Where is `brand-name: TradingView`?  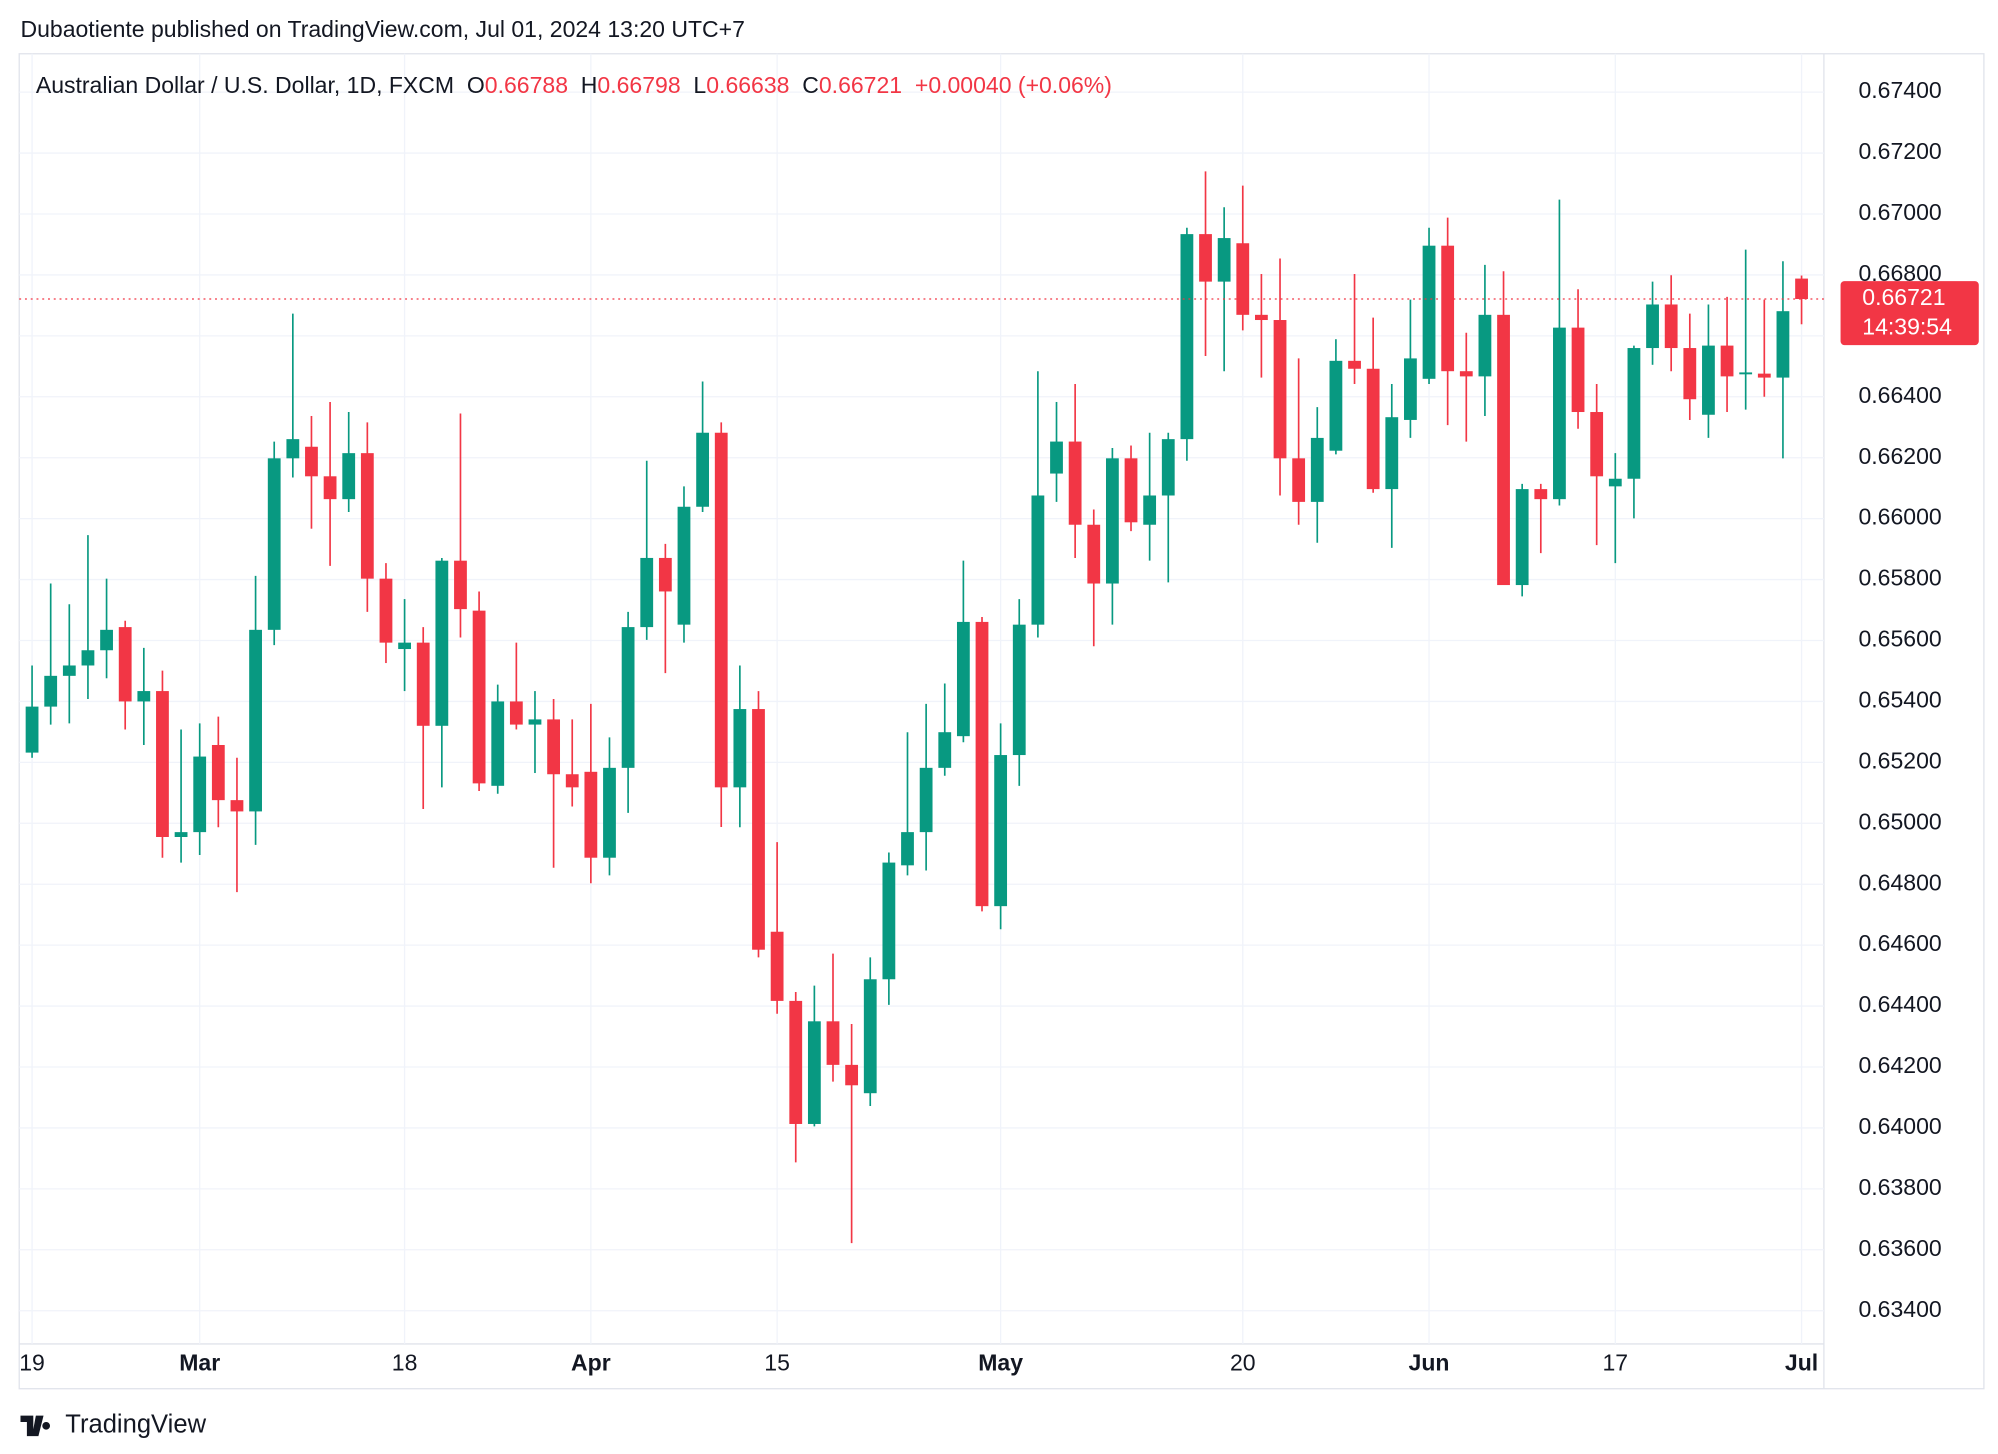 brand-name: TradingView is located at coordinates (135, 1425).